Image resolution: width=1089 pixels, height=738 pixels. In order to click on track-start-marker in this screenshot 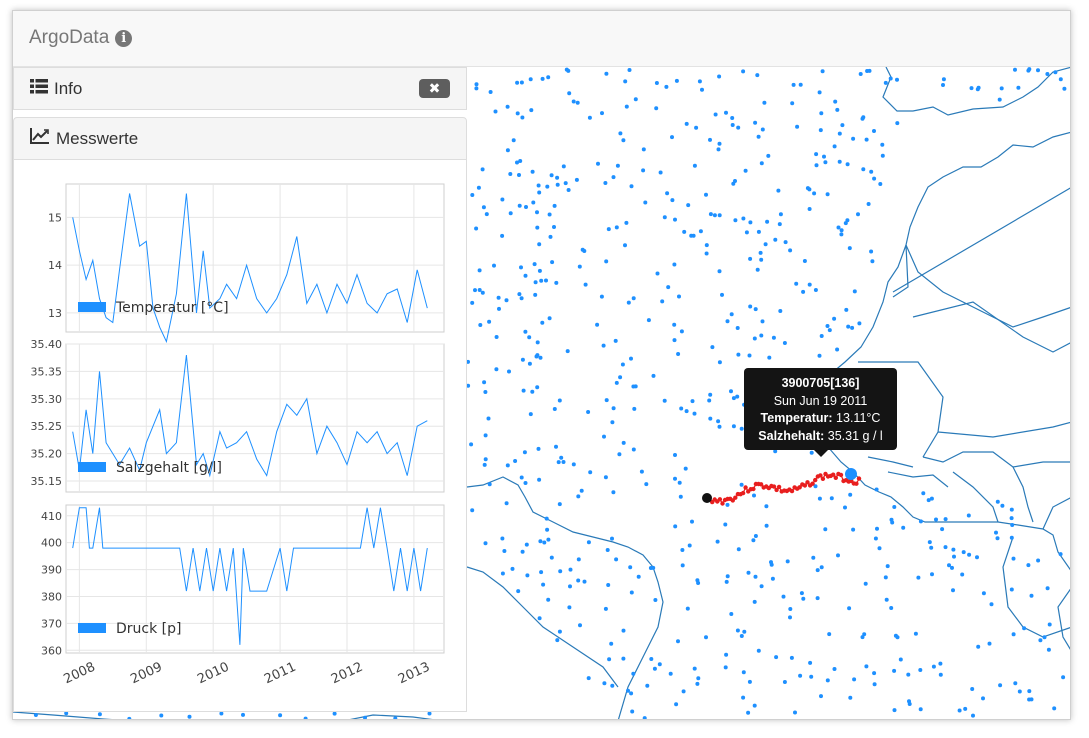, I will do `click(707, 498)`.